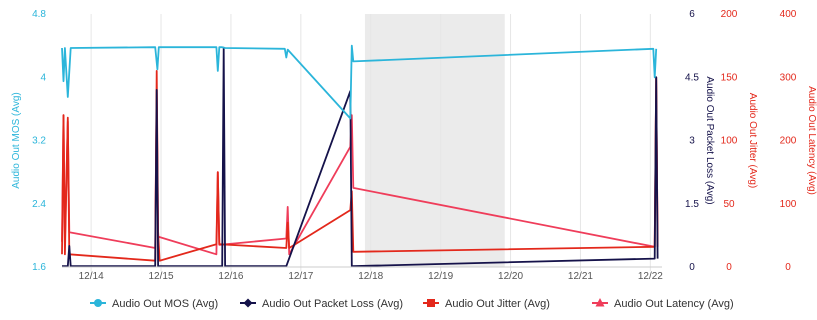  Describe the element at coordinates (440, 276) in the screenshot. I see `x-tick-label: 12/19` at that location.